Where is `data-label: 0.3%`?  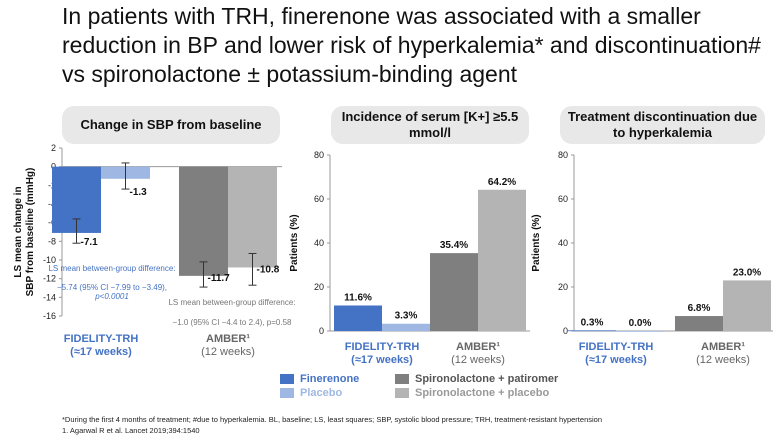 data-label: 0.3% is located at coordinates (592, 322).